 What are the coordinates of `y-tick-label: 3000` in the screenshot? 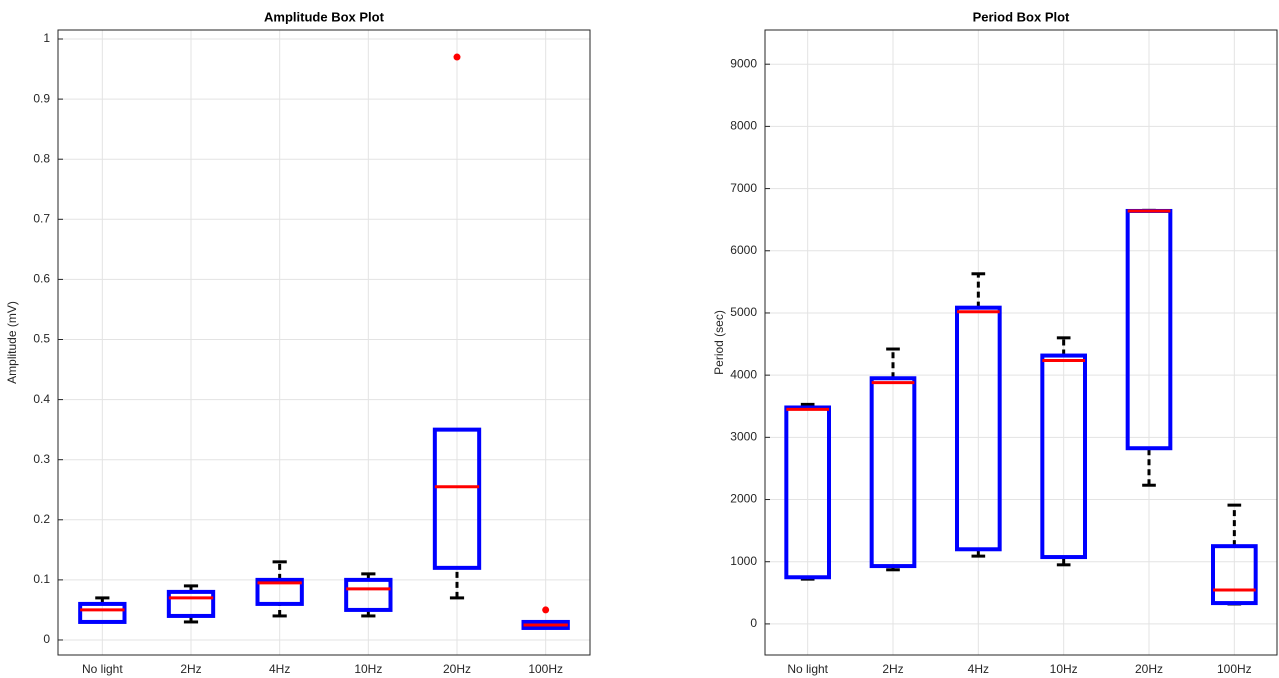 It's located at (743, 437).